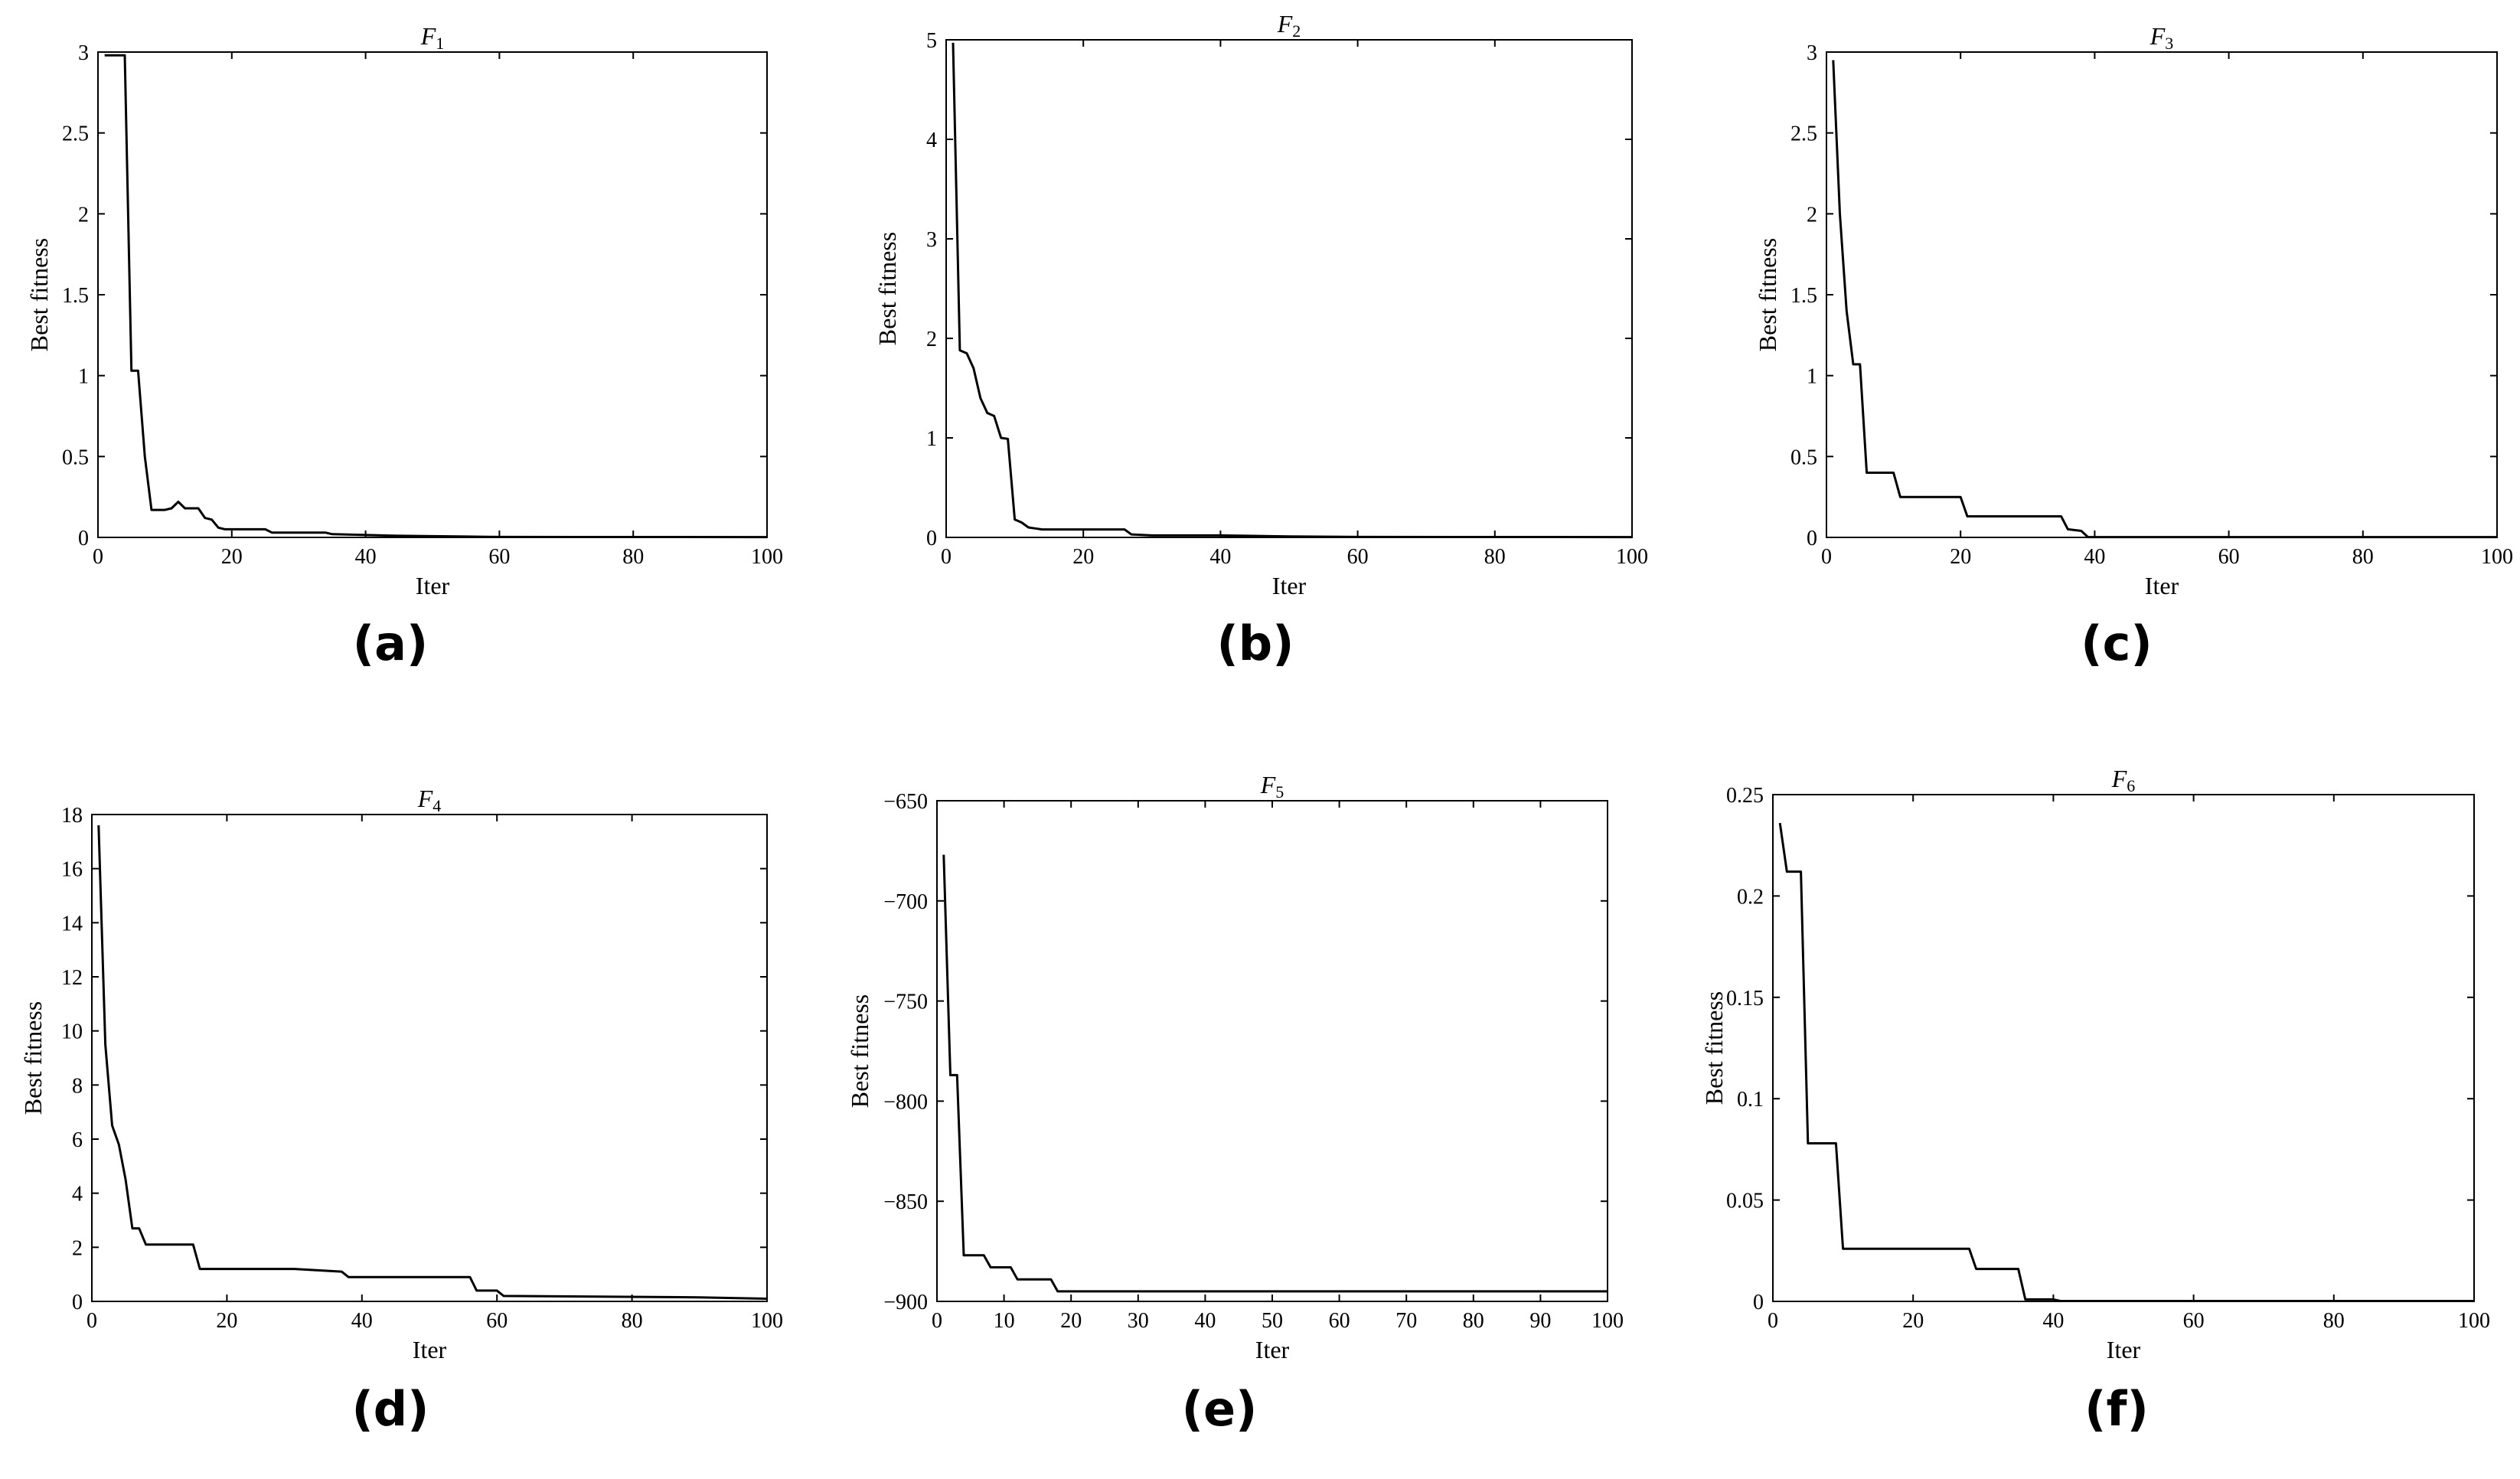 This screenshot has width=2520, height=1479. I want to click on y-tick-label: 0.2, so click(1751, 897).